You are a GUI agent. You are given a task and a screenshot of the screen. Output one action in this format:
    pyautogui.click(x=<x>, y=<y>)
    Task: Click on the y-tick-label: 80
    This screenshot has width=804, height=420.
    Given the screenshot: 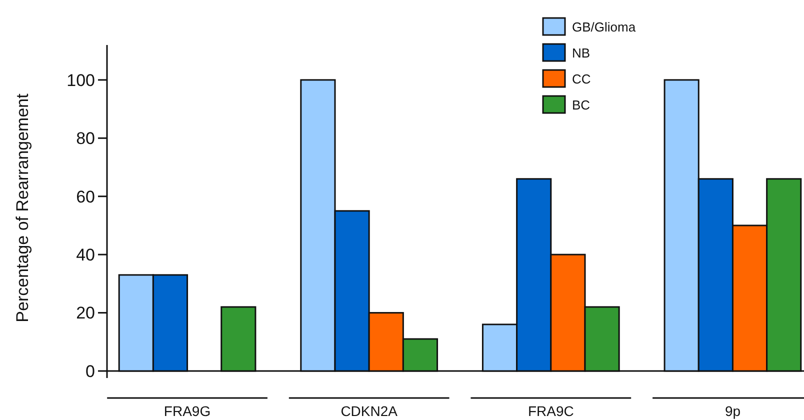 What is the action you would take?
    pyautogui.click(x=85, y=138)
    